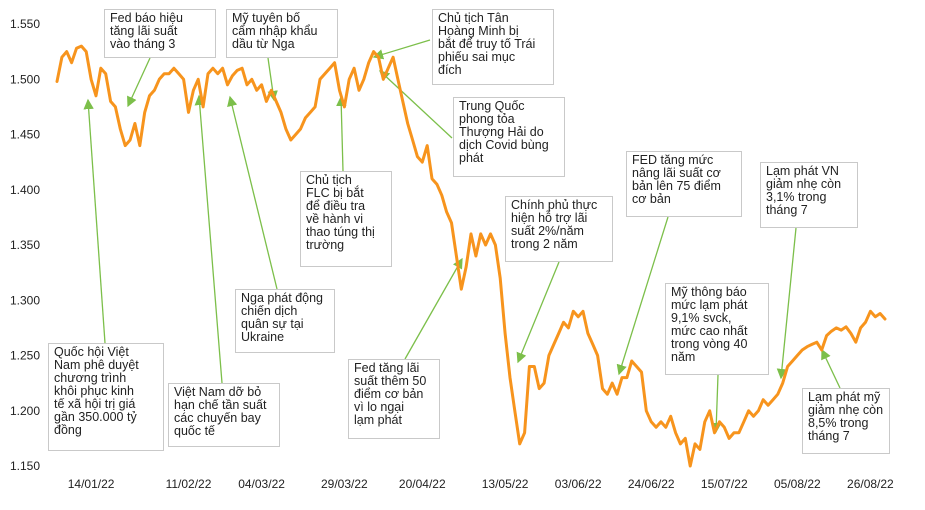 The height and width of the screenshot is (510, 925). Describe the element at coordinates (422, 484) in the screenshot. I see `x-tick-label: 20/04/22` at that location.